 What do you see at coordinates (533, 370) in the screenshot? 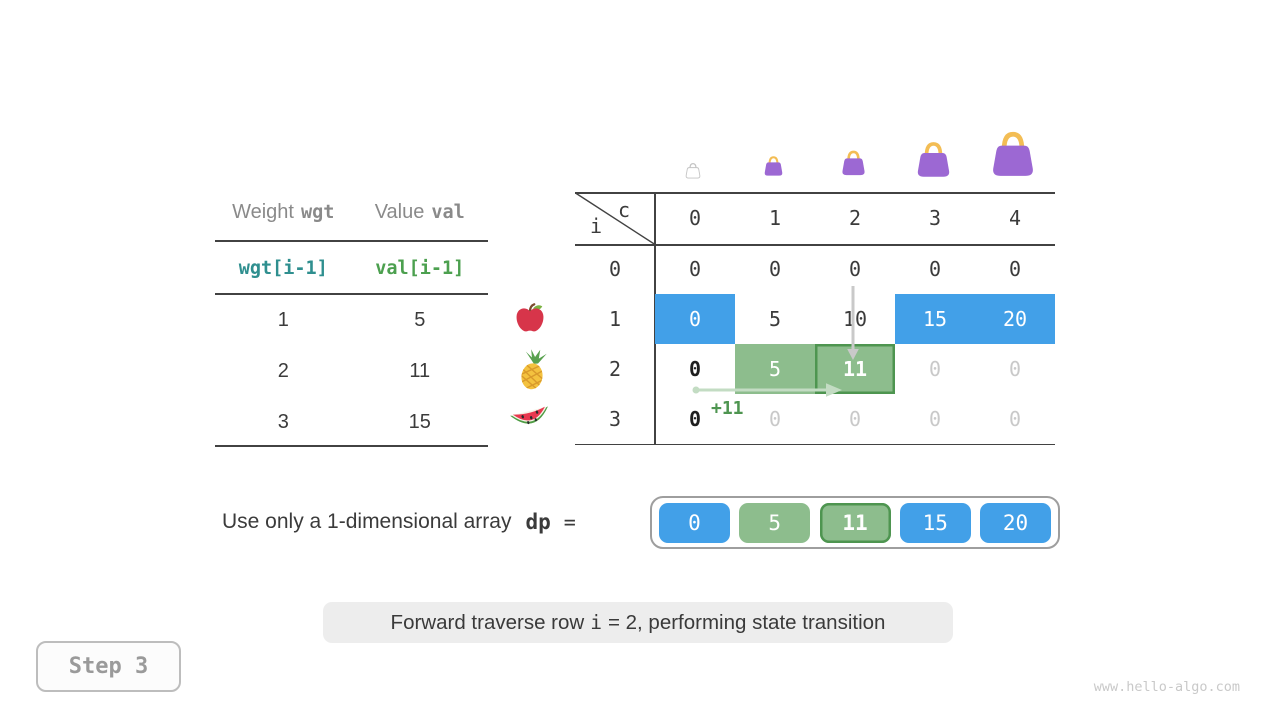
I see `pineapple-icon` at bounding box center [533, 370].